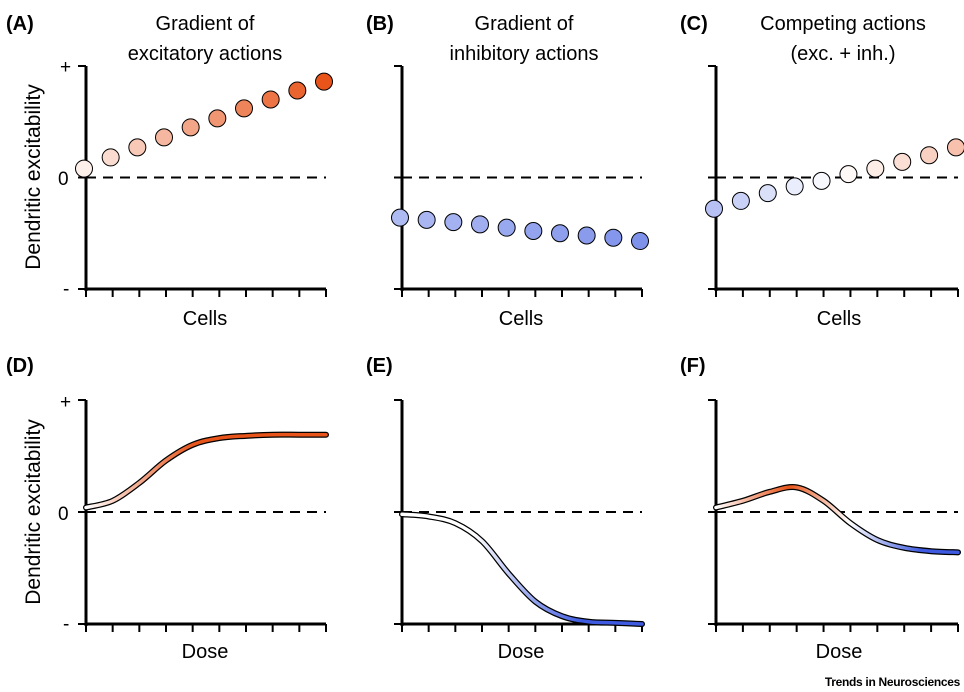 Image resolution: width=964 pixels, height=692 pixels. What do you see at coordinates (33, 512) in the screenshot?
I see `y-axis-title-bottom: Dendritic excitability` at bounding box center [33, 512].